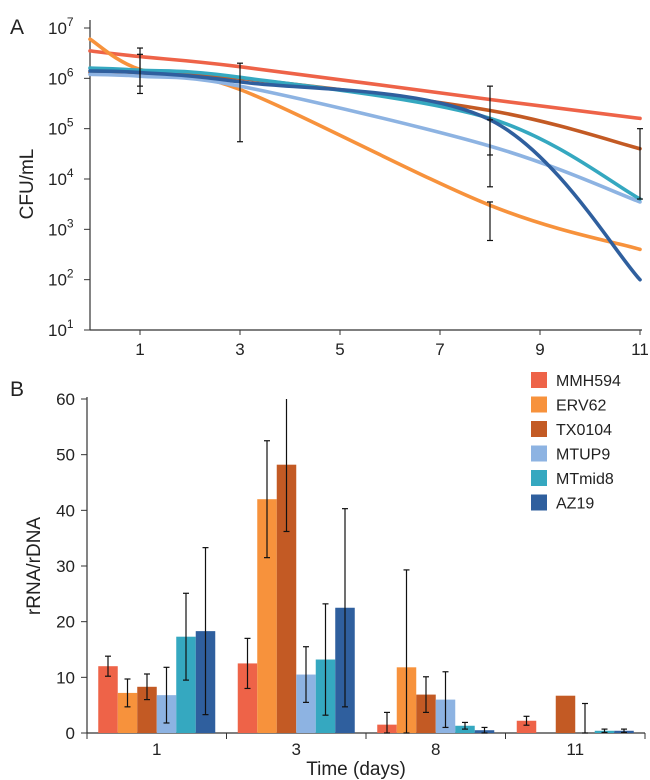 Image resolution: width=650 pixels, height=780 pixels. What do you see at coordinates (539, 404) in the screenshot?
I see `legend-swatch-ERV62` at bounding box center [539, 404].